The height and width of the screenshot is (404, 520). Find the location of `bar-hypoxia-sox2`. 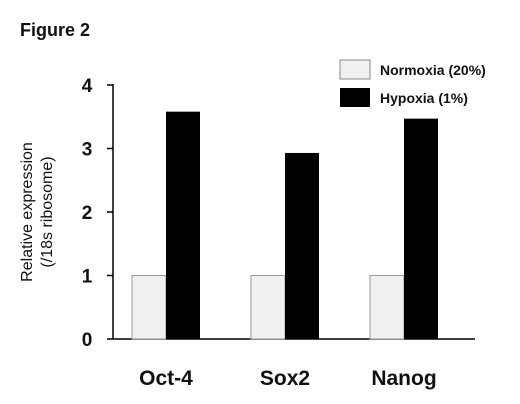

bar-hypoxia-sox2 is located at coordinates (302, 245).